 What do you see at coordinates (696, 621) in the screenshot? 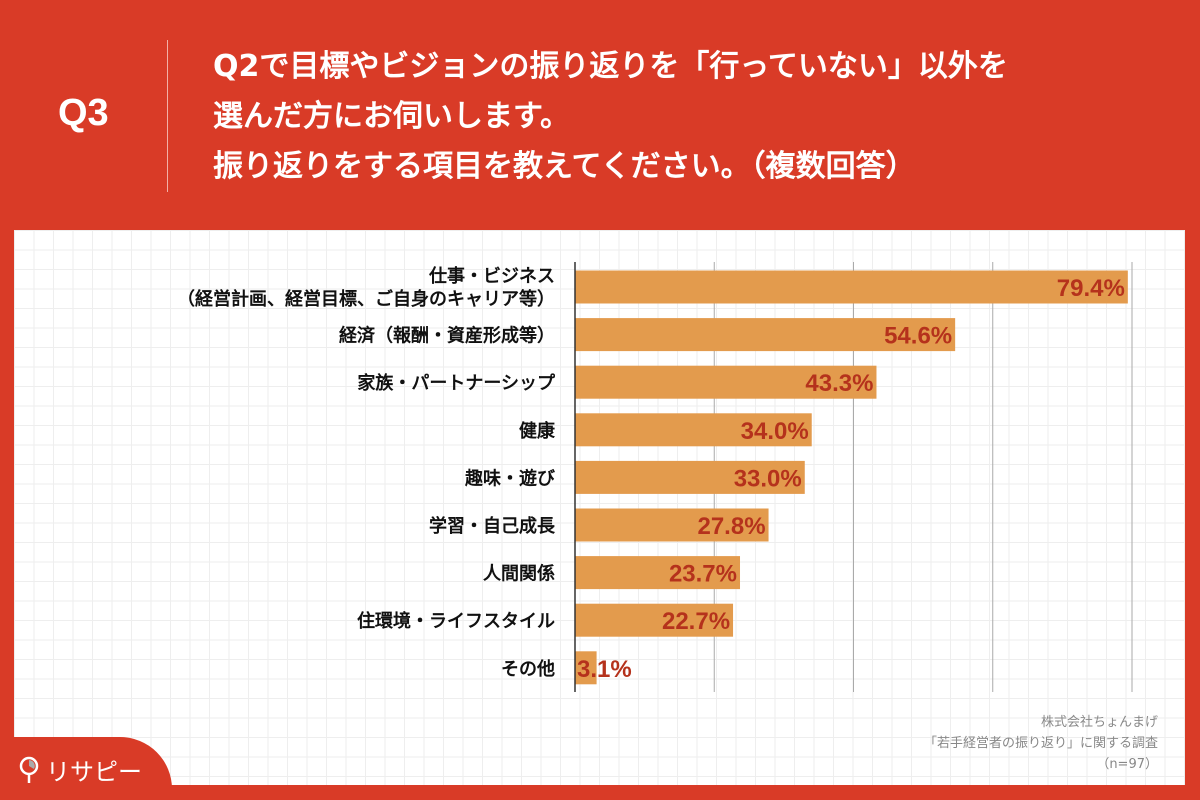
I see `value-label: 22.7%` at bounding box center [696, 621].